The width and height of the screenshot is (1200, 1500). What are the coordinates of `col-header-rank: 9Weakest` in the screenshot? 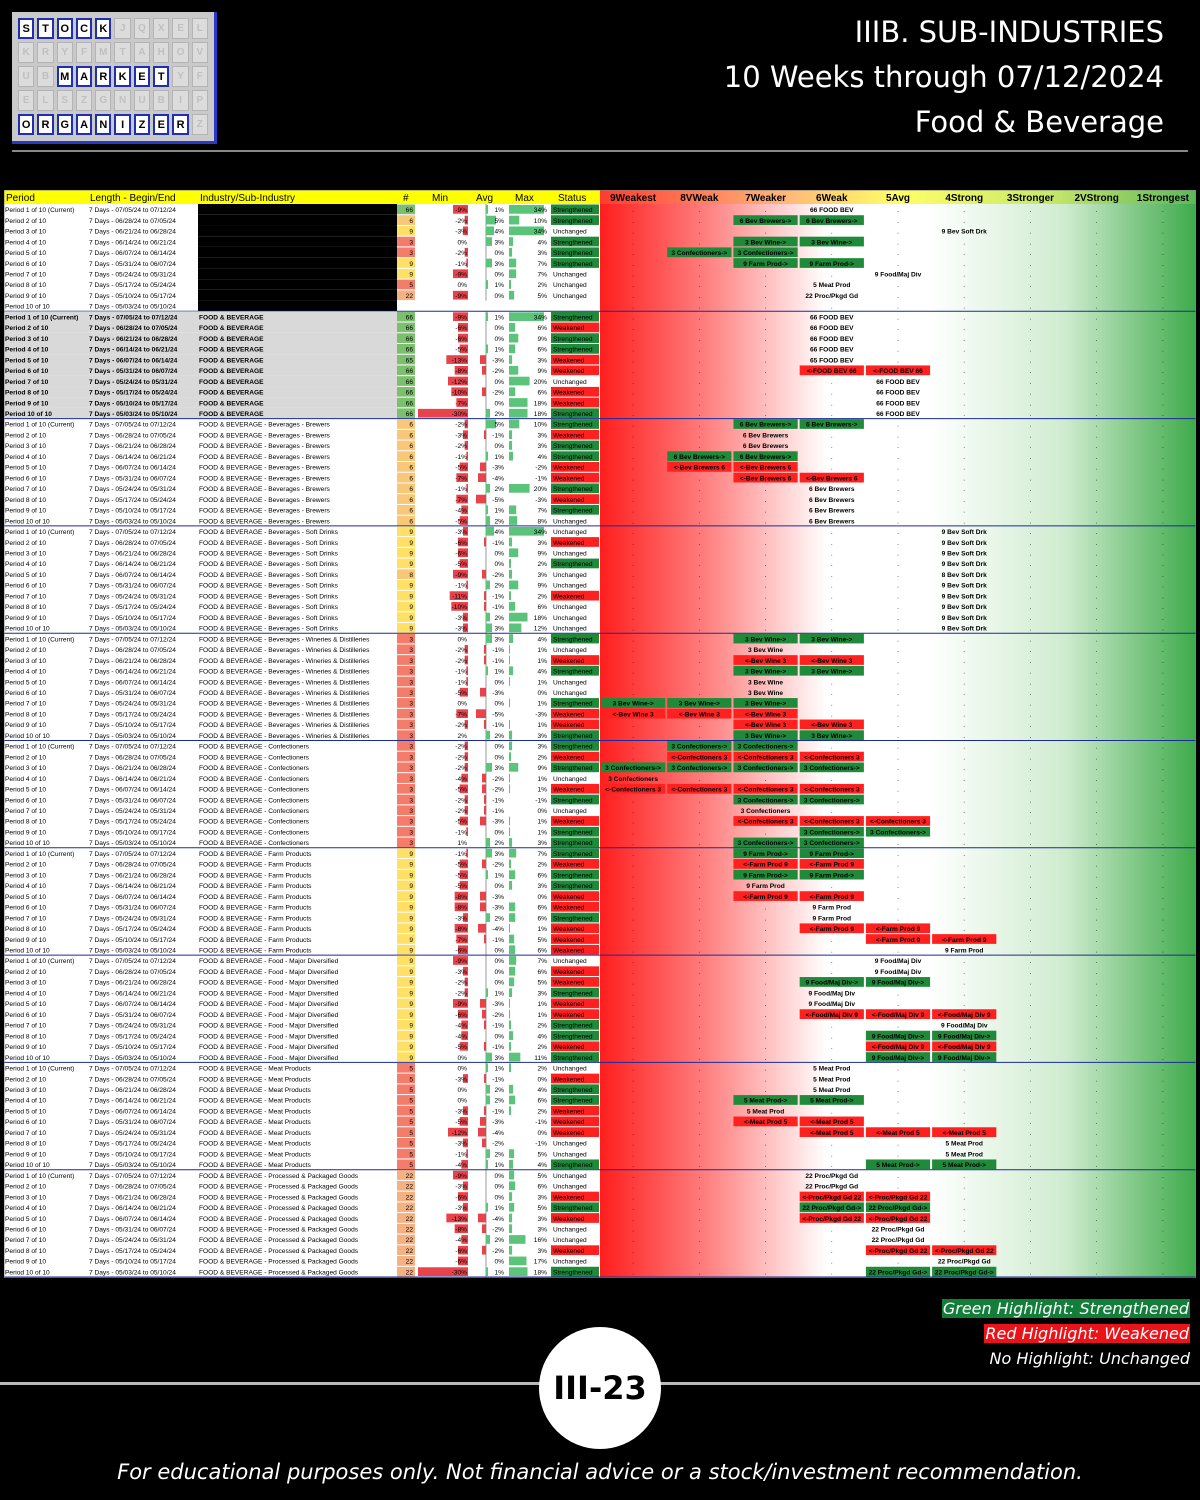 It's located at (633, 198).